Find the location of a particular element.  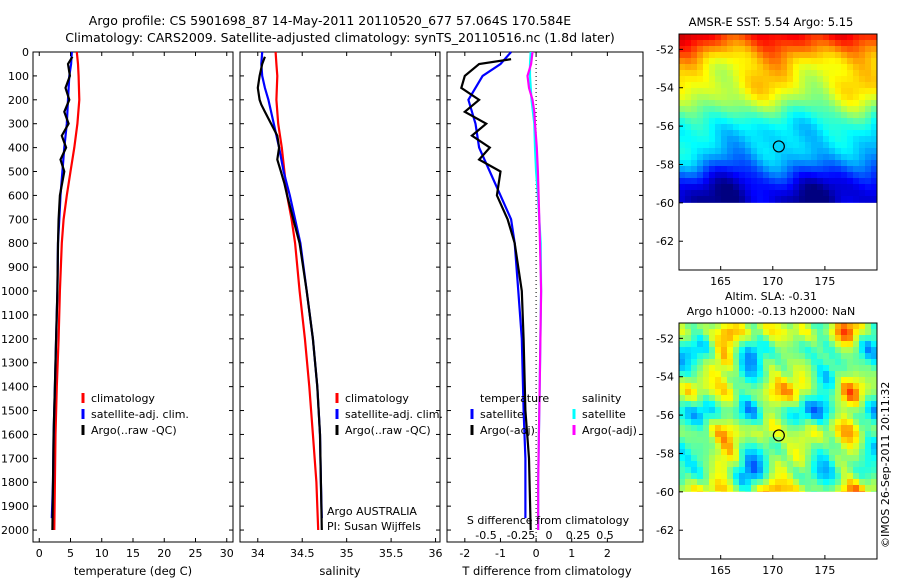

sst-map: 165 170 175-52-54-56-58-60-62 is located at coordinates (767, 160).